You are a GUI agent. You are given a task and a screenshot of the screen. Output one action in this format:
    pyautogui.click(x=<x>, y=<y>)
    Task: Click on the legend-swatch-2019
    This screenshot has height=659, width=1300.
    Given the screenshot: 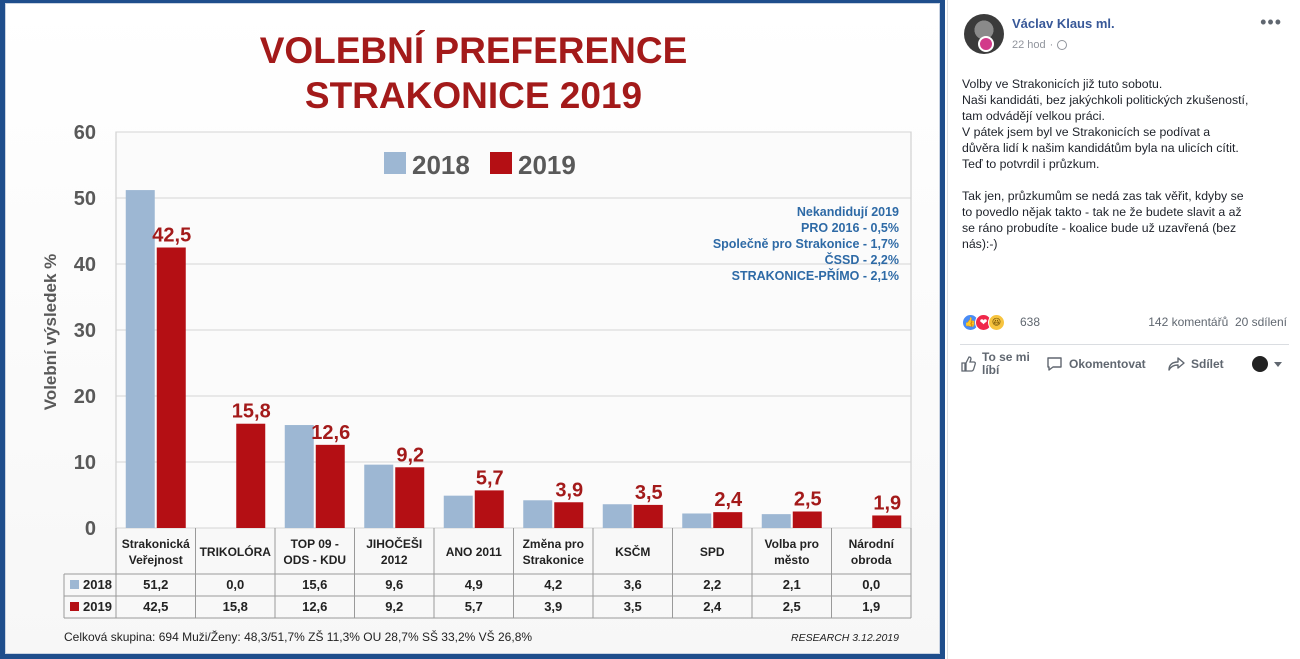 What is the action you would take?
    pyautogui.click(x=501, y=163)
    